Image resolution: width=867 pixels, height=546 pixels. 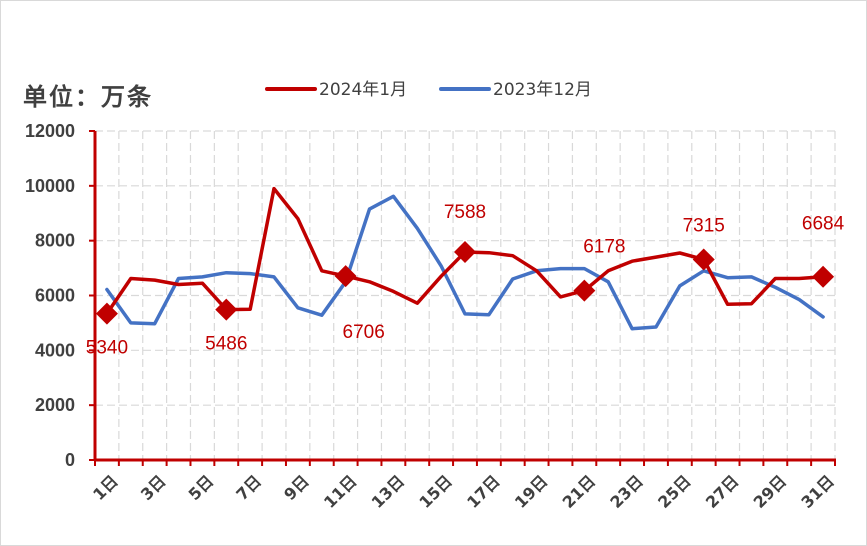 What do you see at coordinates (88, 97) in the screenshot?
I see `unit-label: 单位：万条` at bounding box center [88, 97].